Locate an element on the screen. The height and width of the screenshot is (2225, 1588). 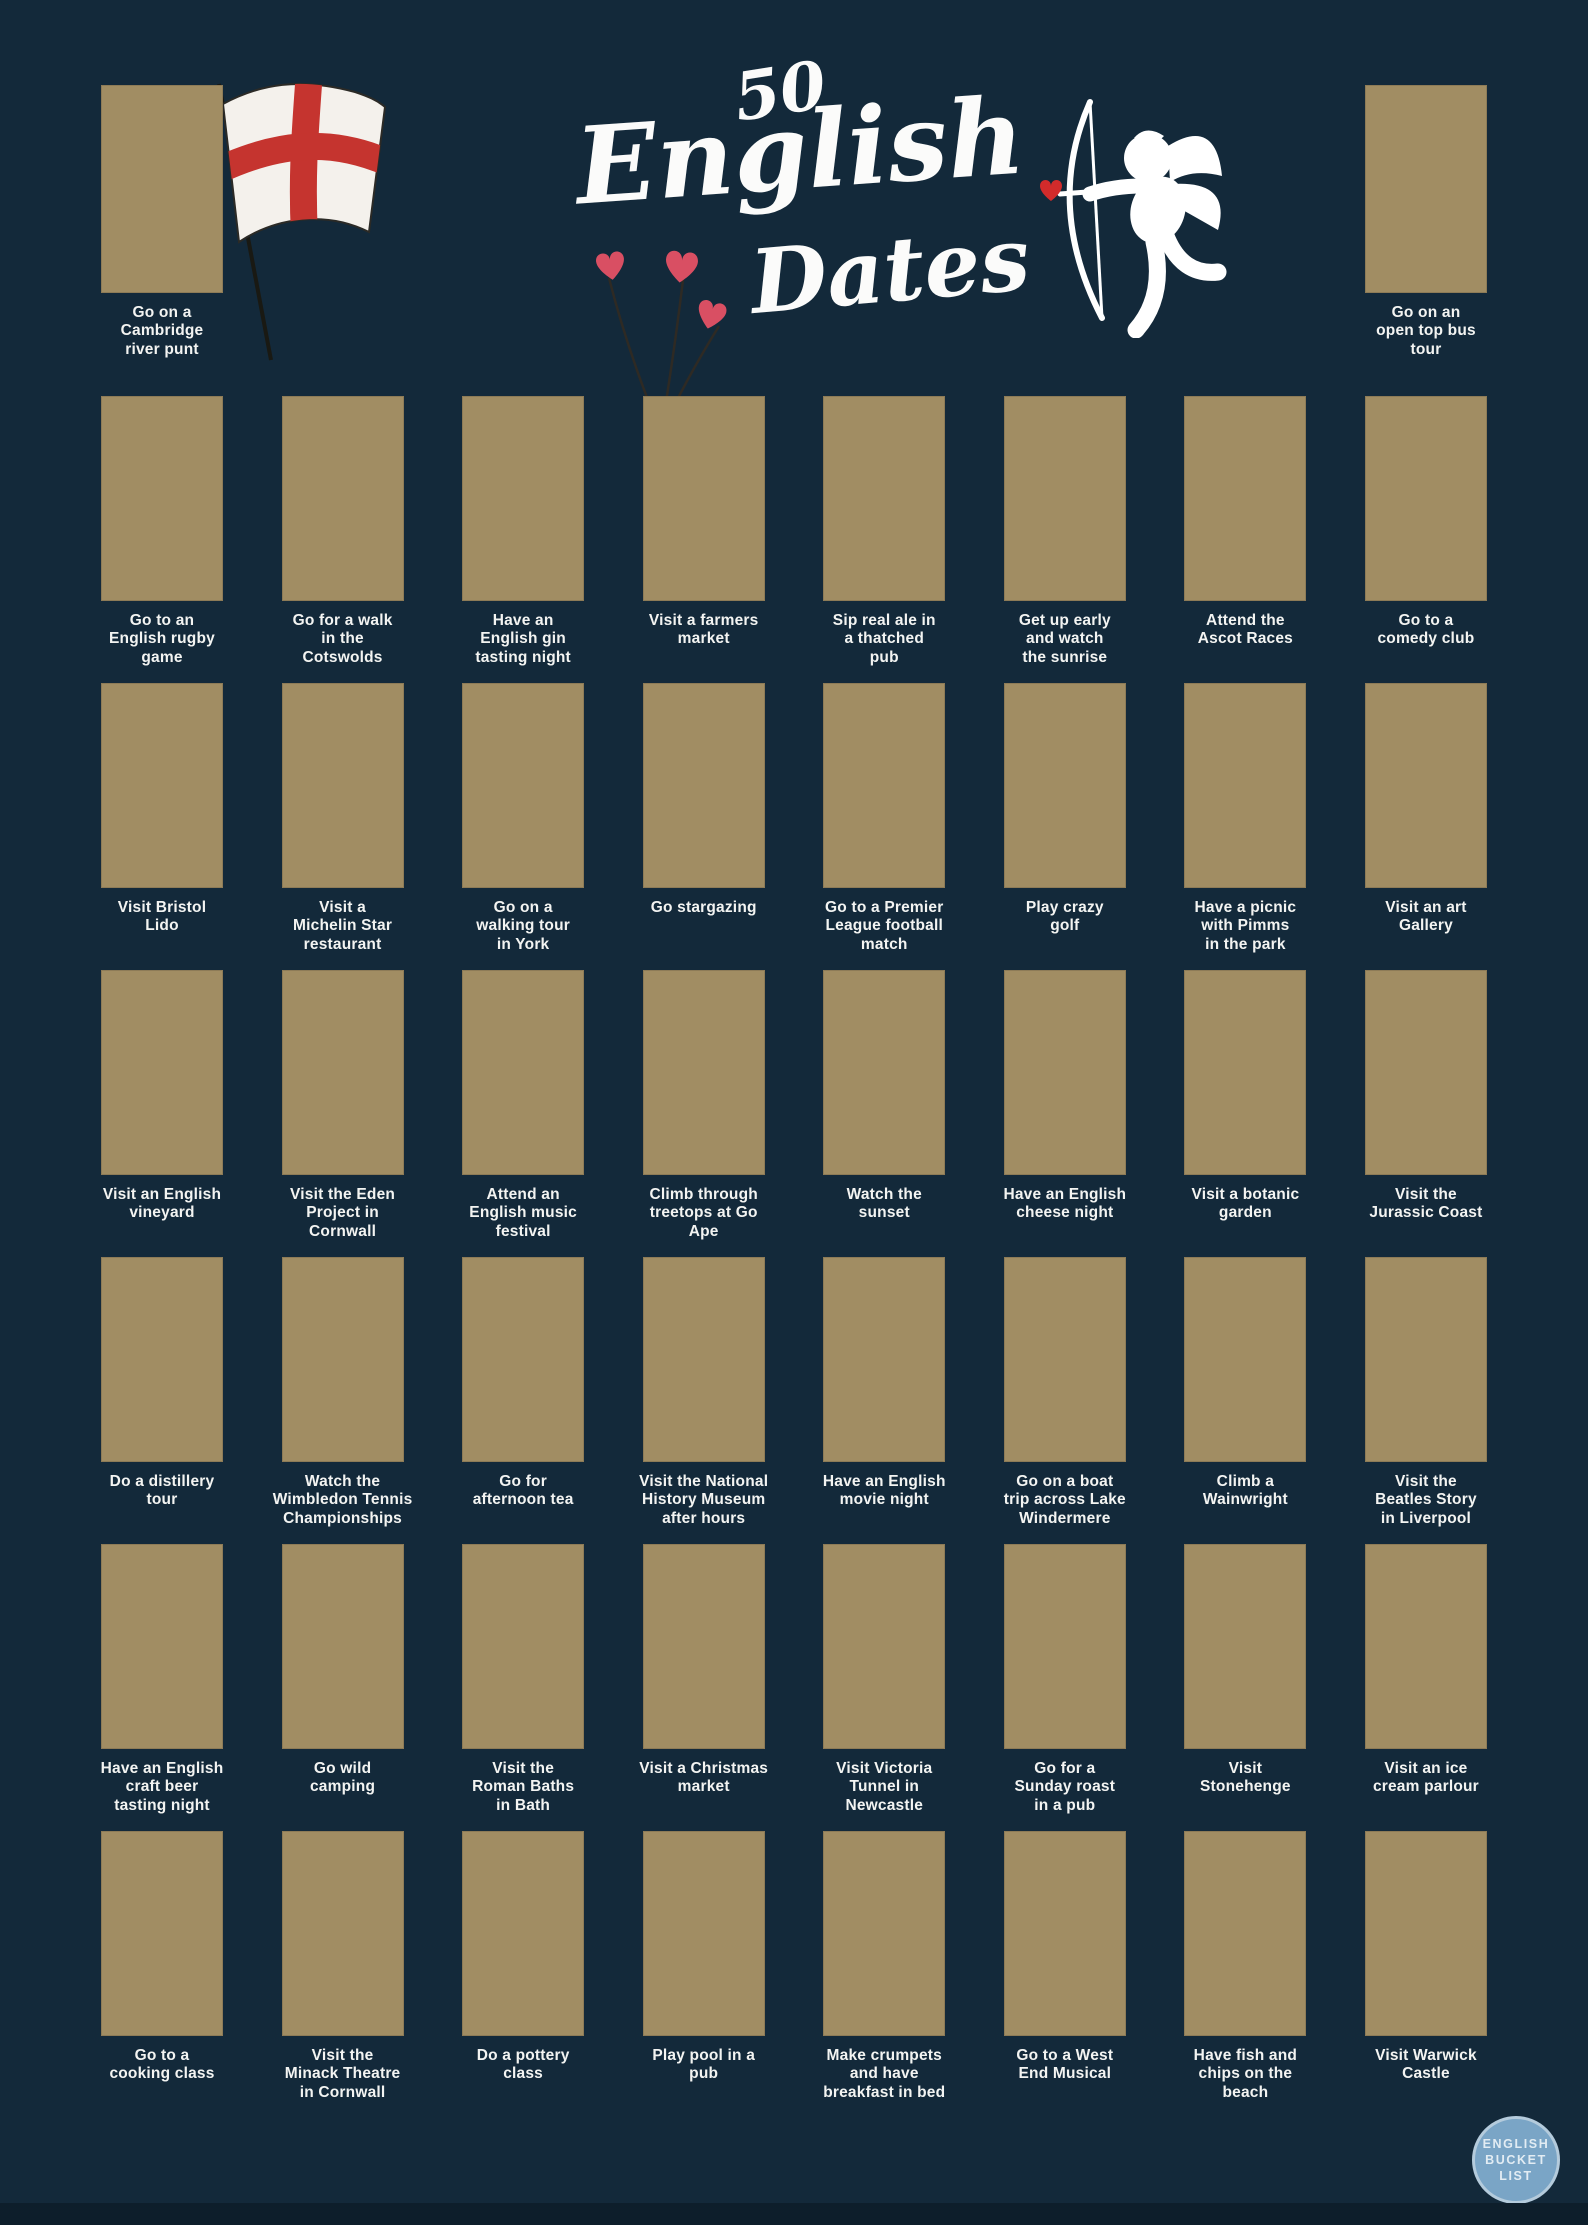
scratch-cell: Watch the sunset is located at coordinates (884, 1113).